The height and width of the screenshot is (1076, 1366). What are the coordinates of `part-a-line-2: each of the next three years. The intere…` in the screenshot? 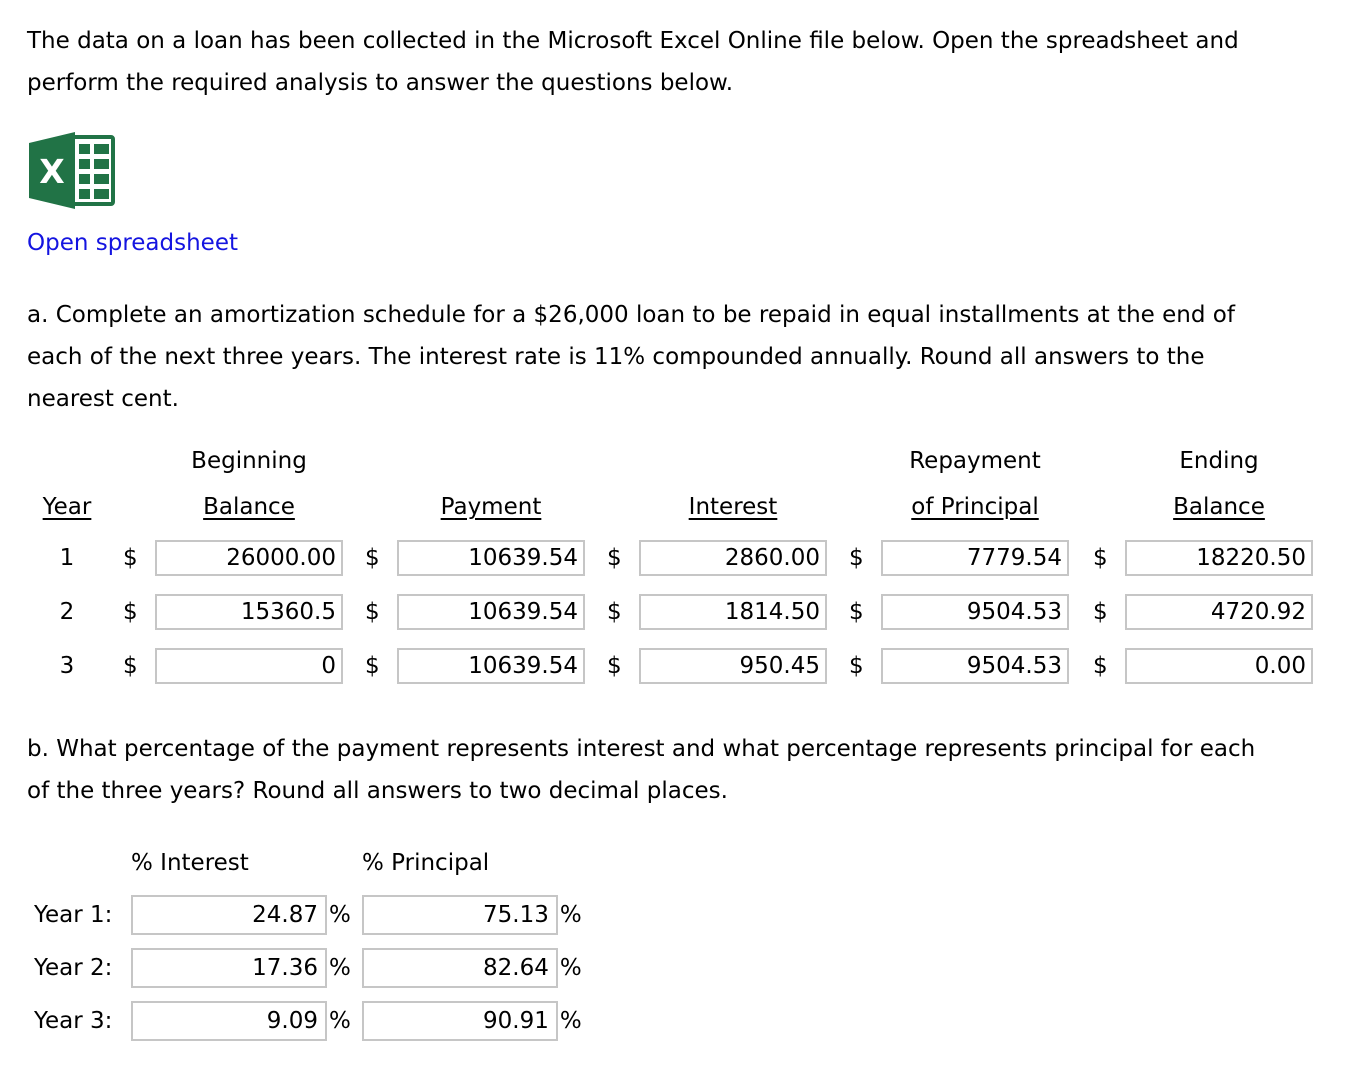 It's located at (616, 357).